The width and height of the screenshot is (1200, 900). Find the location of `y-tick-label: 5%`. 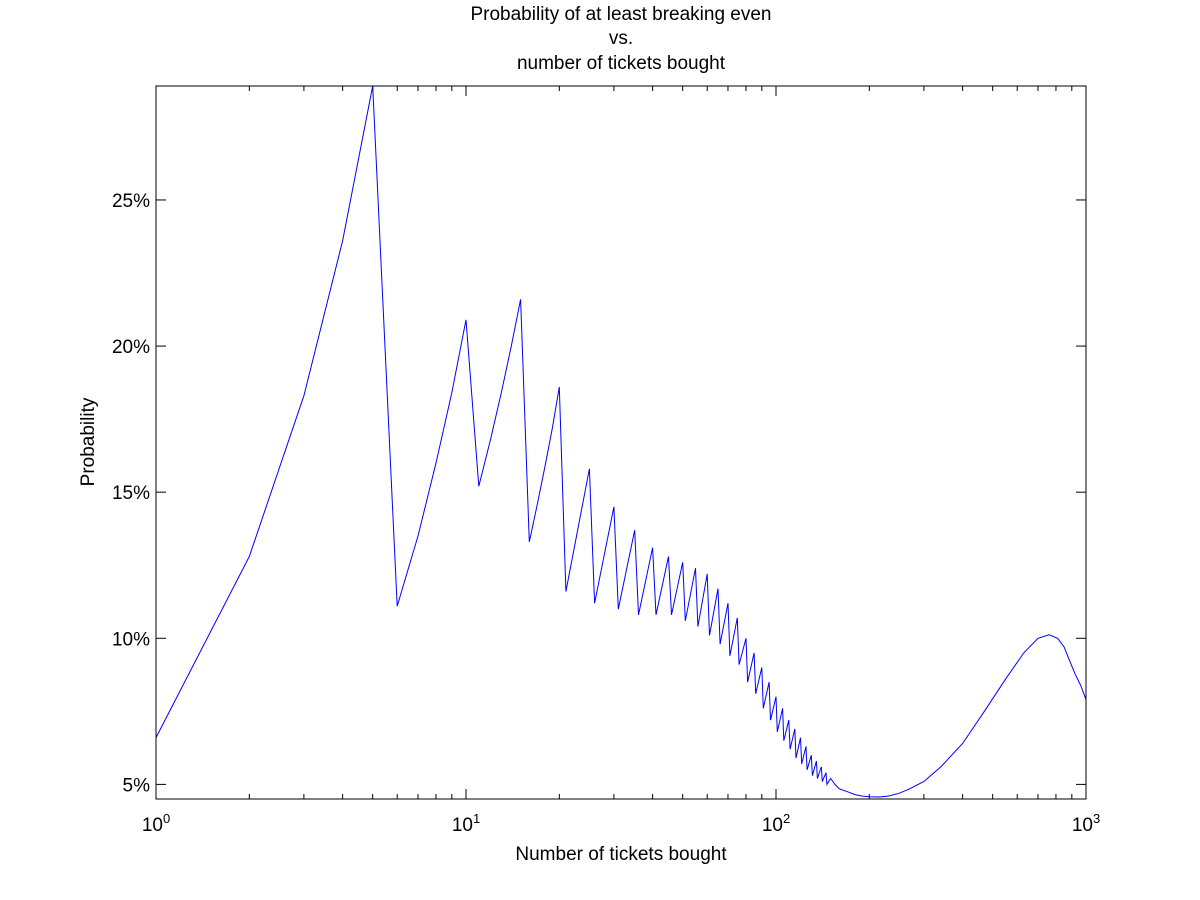

y-tick-label: 5% is located at coordinates (137, 785).